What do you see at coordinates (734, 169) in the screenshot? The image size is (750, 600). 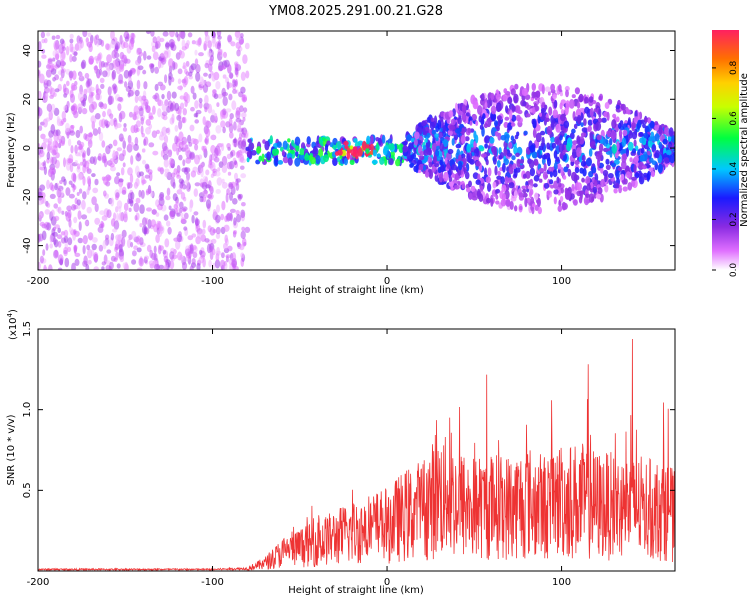 I see `colorbar-tick-label: 0.4` at bounding box center [734, 169].